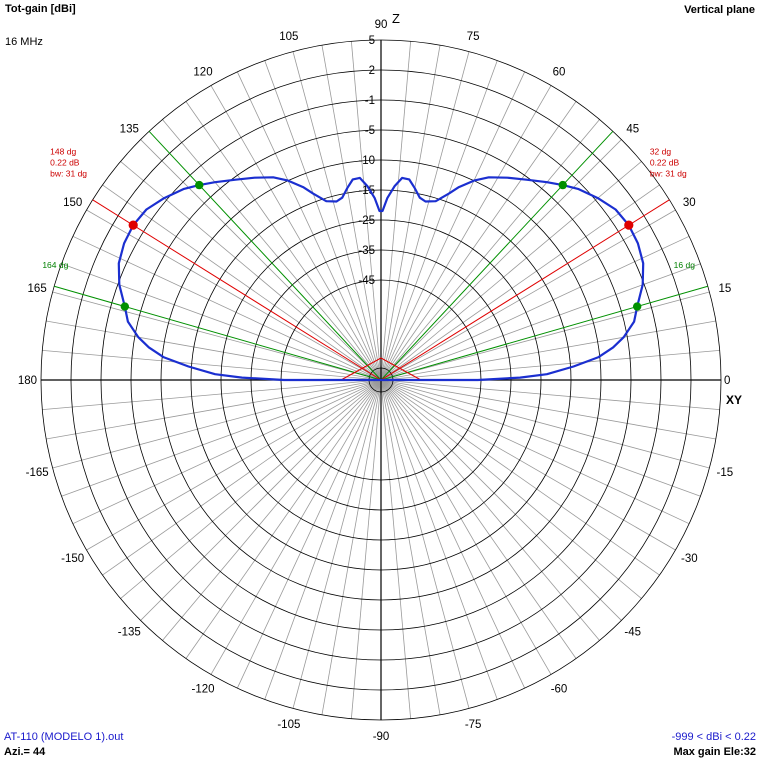 The image size is (761, 761). Describe the element at coordinates (473, 725) in the screenshot. I see `angle-tick-label: -75` at that location.